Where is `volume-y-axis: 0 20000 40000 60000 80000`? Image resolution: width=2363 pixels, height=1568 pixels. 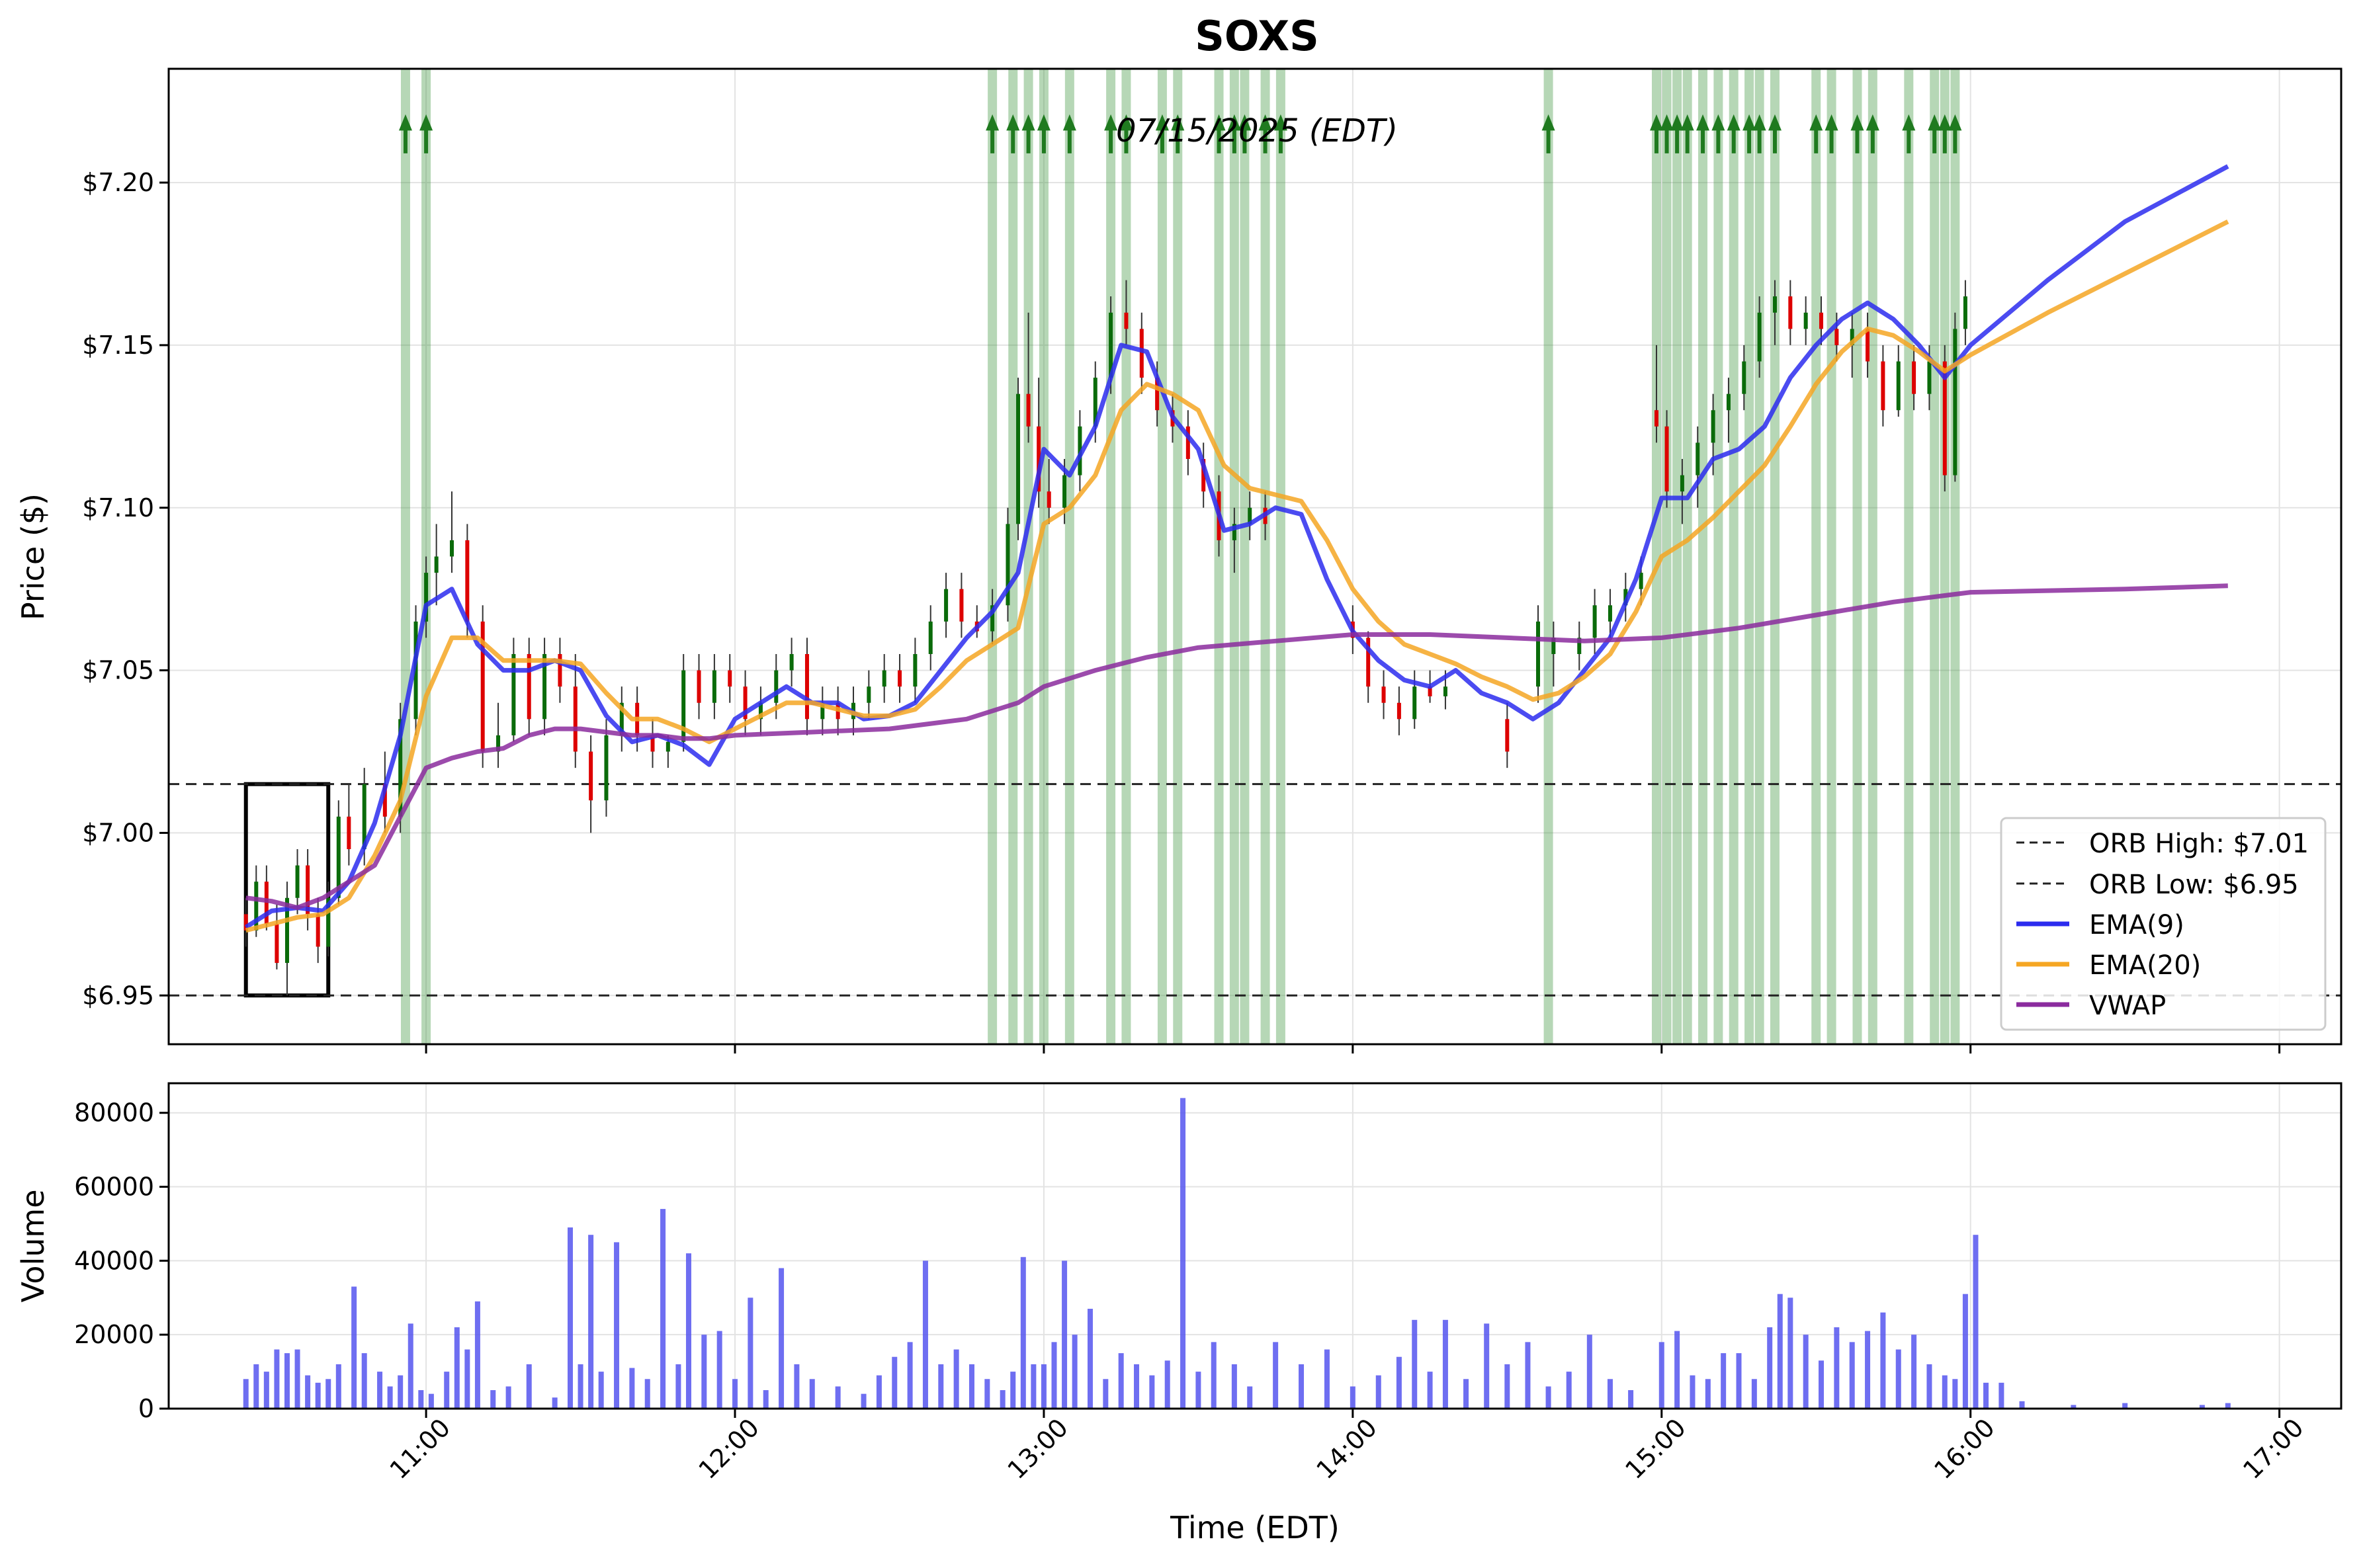 volume-y-axis: 0 20000 40000 60000 80000 is located at coordinates (121, 1260).